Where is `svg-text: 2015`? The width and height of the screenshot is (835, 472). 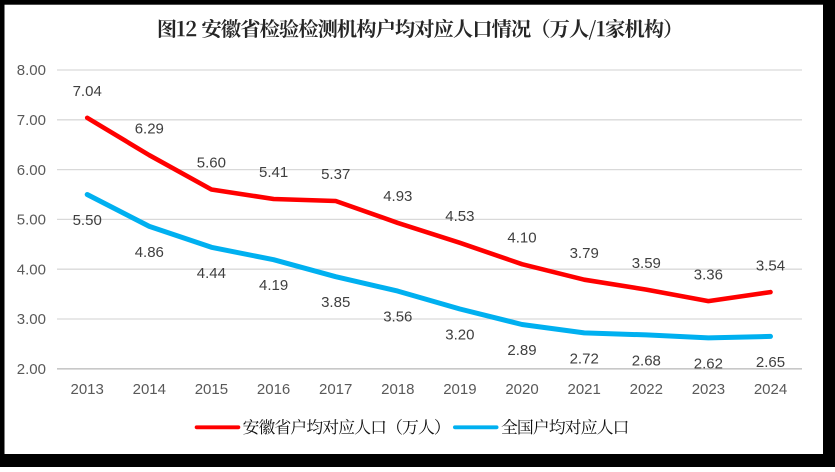
svg-text: 2015 is located at coordinates (211, 389).